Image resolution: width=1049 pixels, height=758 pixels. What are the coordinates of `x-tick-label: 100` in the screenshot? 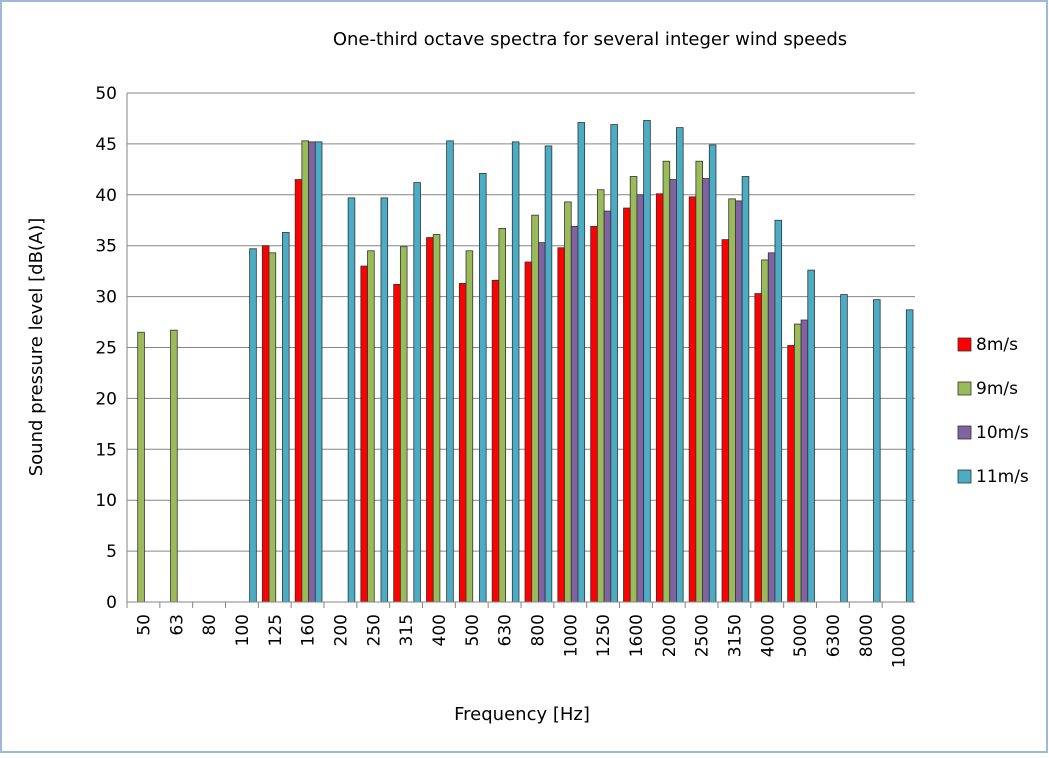 It's located at (243, 630).